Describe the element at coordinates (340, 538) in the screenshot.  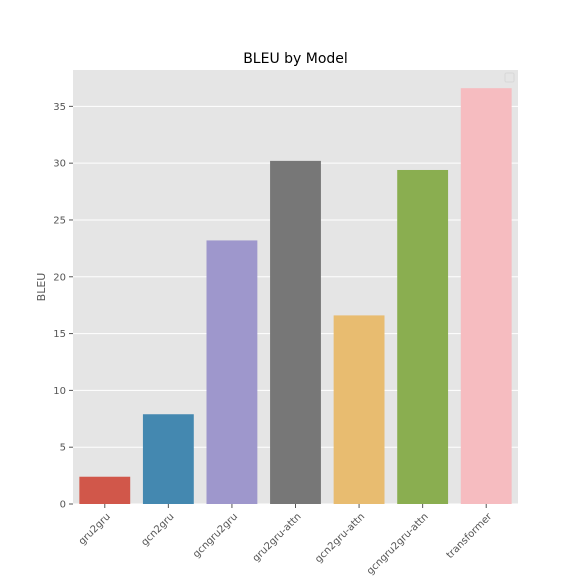
I see `x-tick-label: gcn2gru-attn` at that location.